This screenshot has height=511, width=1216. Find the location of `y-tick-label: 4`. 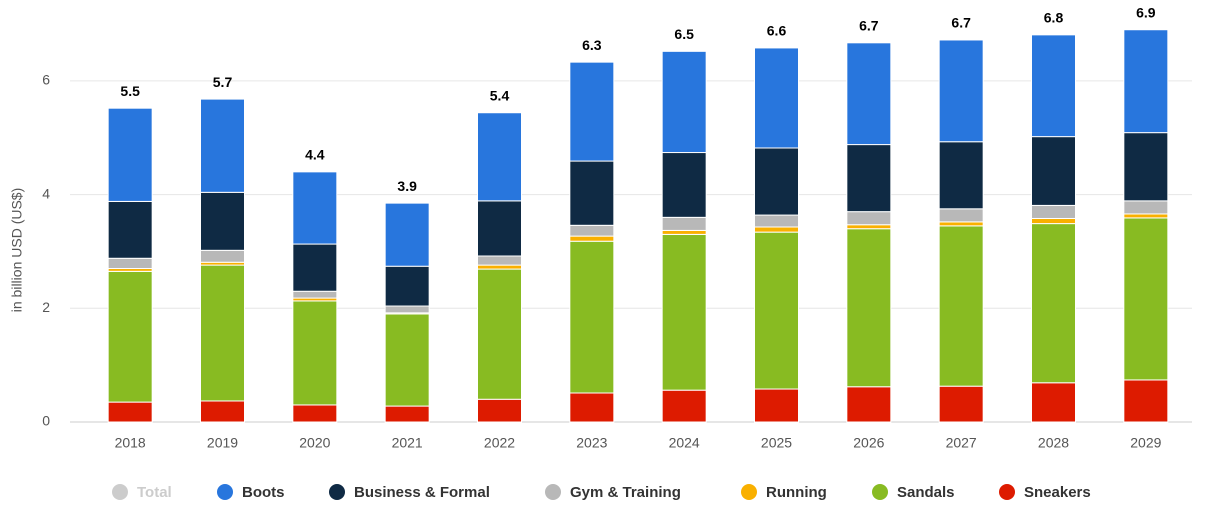

y-tick-label: 4 is located at coordinates (46, 193).